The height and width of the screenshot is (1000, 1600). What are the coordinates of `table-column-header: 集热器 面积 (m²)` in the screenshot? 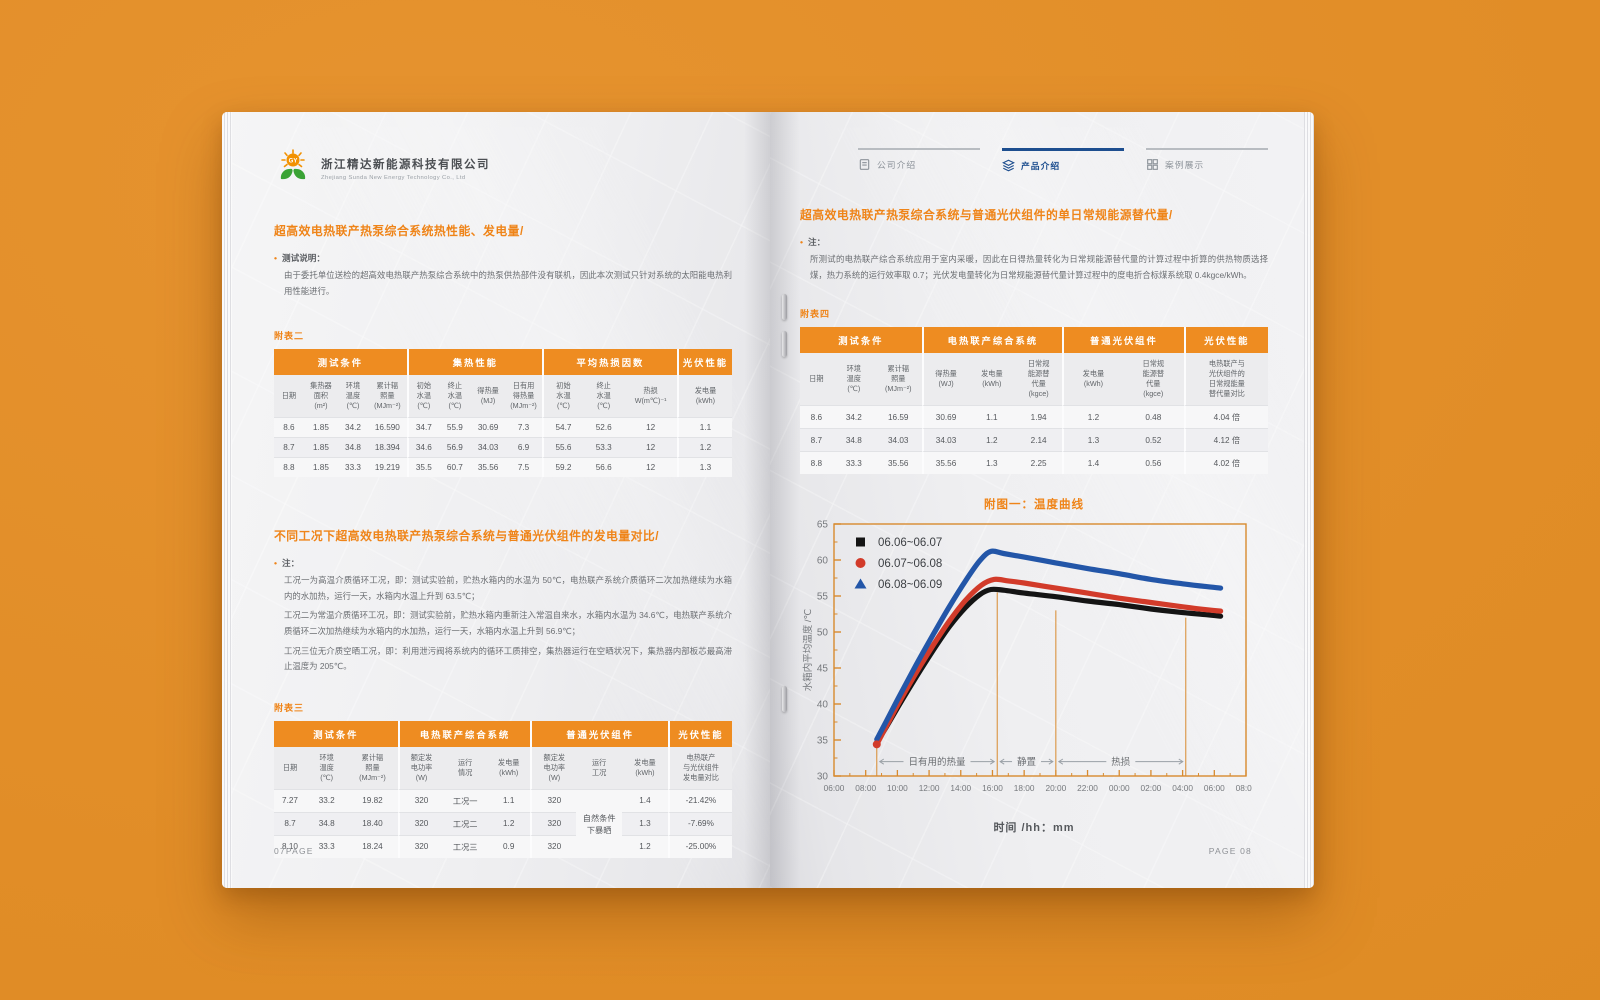 It's located at (321, 396).